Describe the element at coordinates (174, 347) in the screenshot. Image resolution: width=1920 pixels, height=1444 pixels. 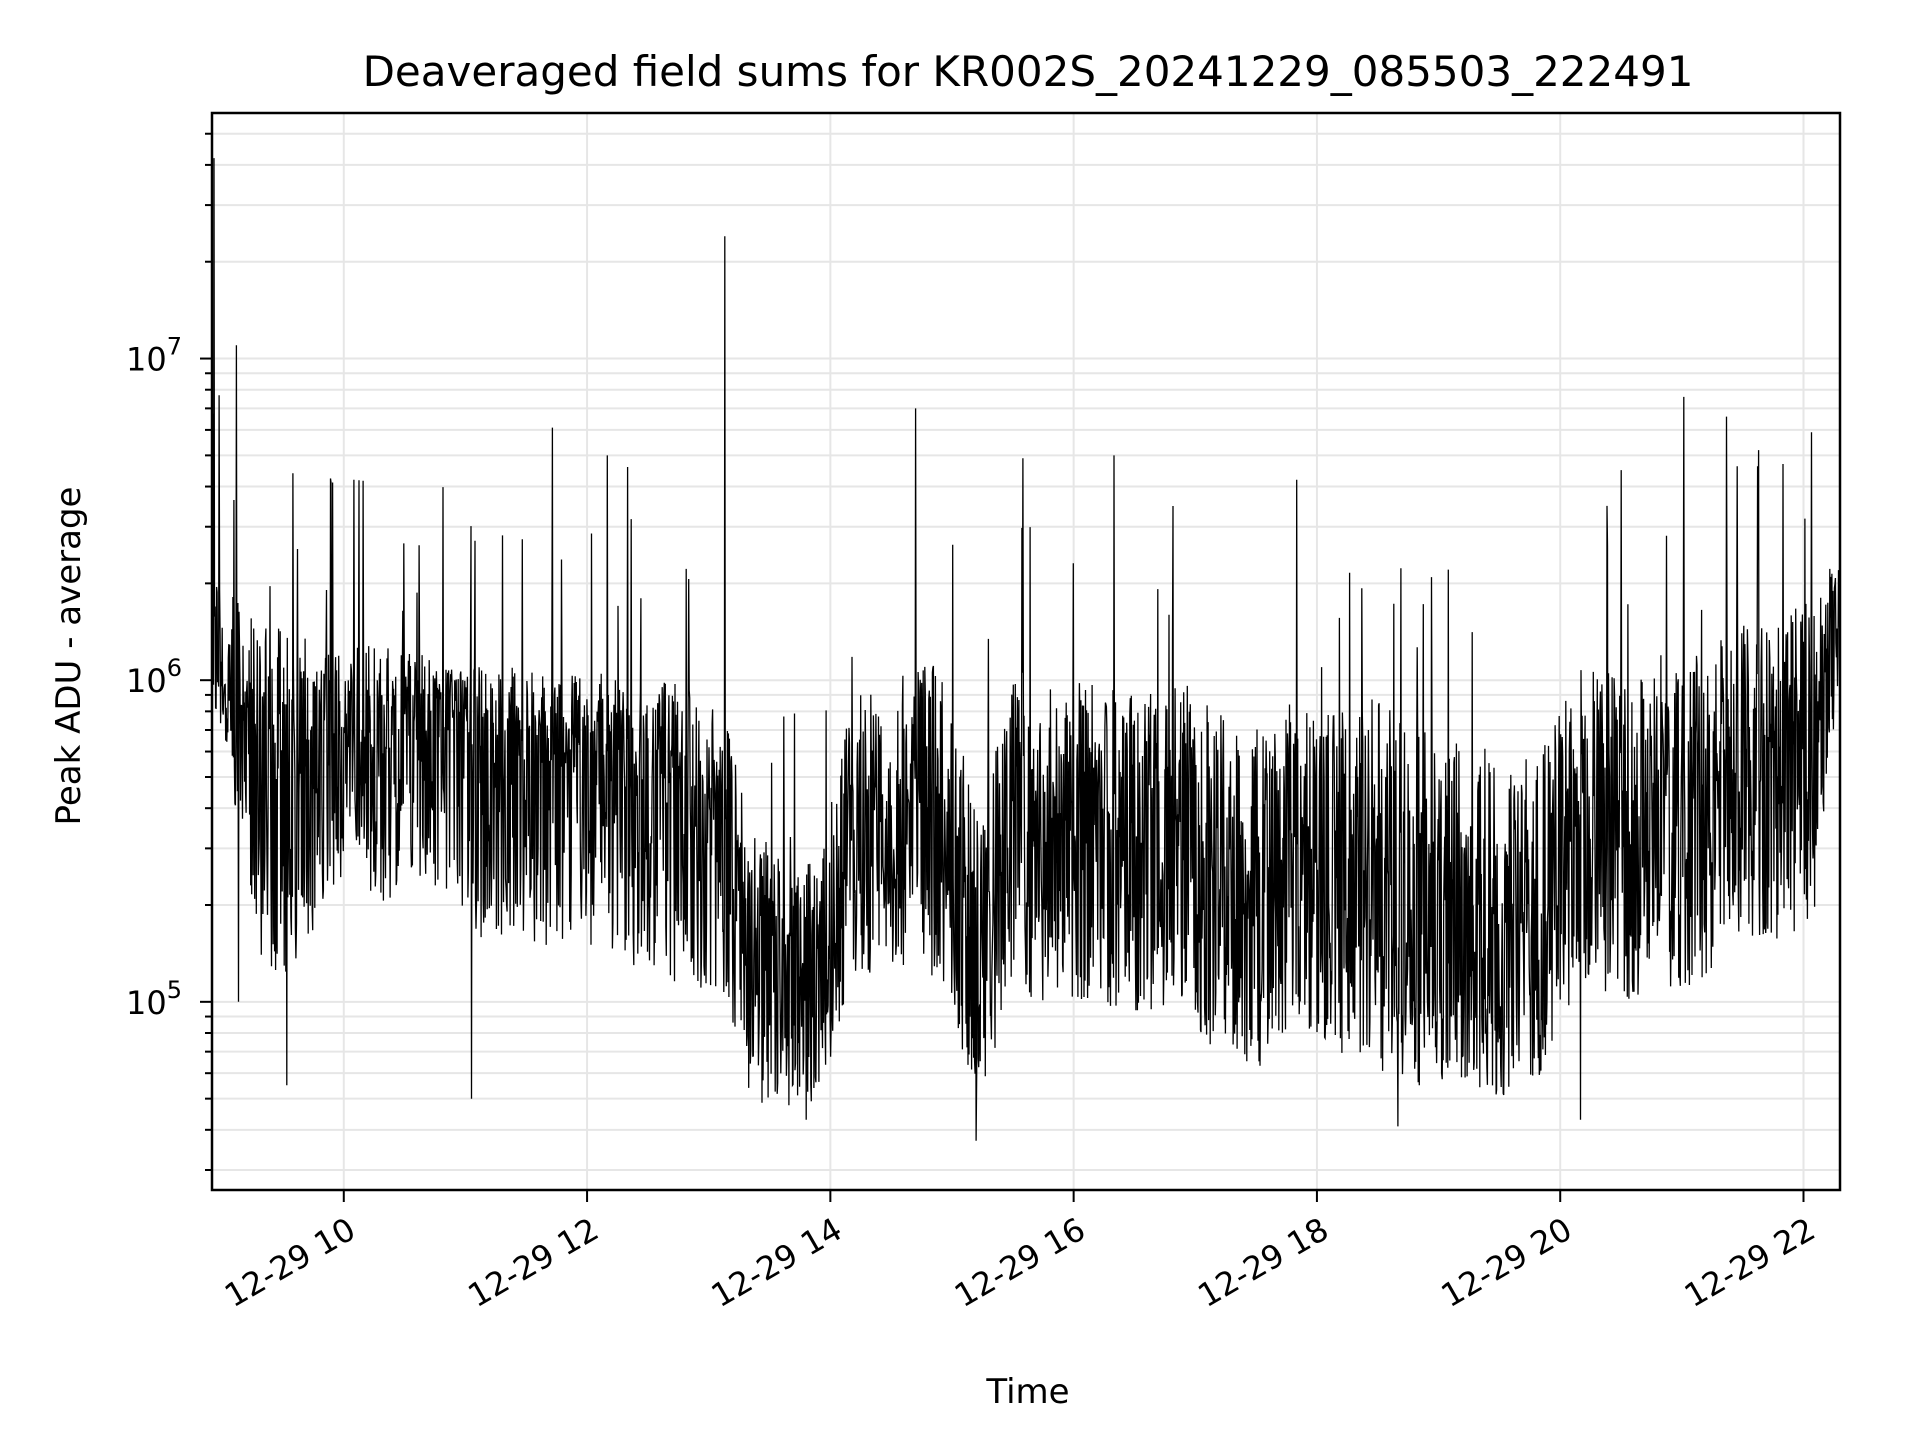
I see `y-tick-exponent: 7` at that location.